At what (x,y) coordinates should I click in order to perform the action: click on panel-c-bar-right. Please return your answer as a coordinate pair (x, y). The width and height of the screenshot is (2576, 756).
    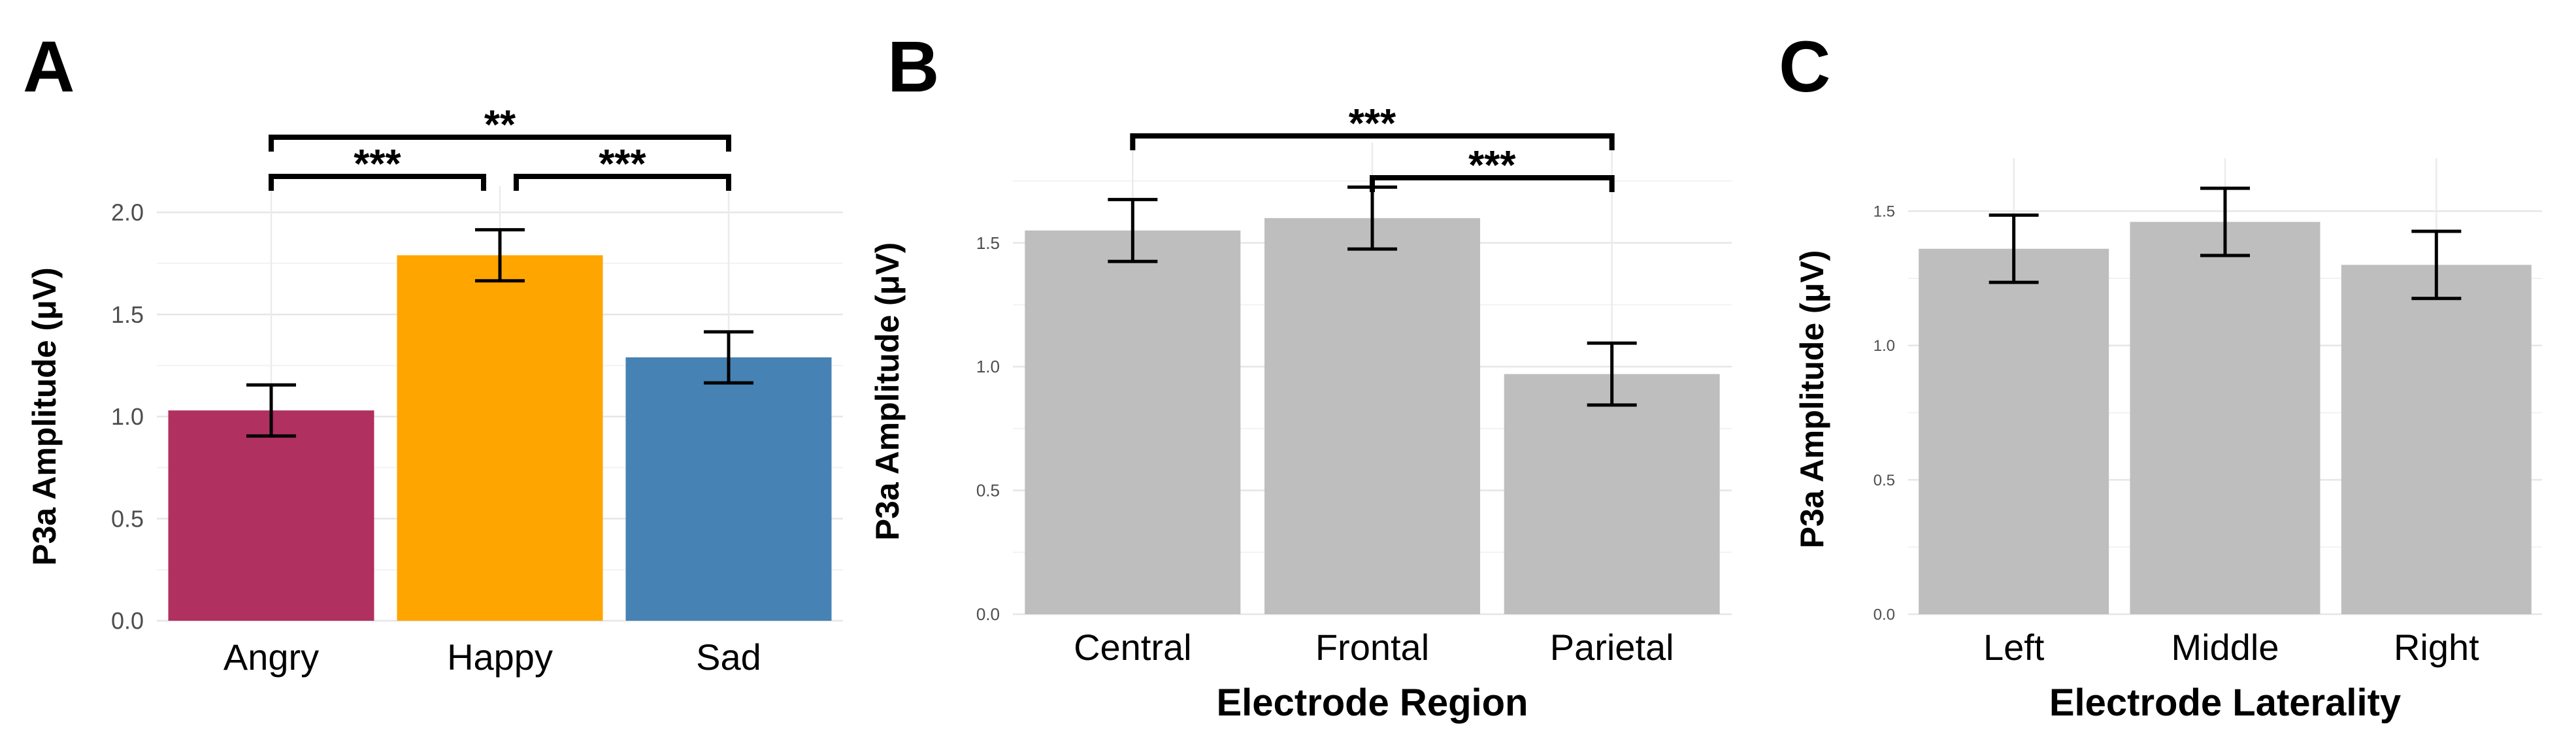
    Looking at the image, I should click on (2436, 439).